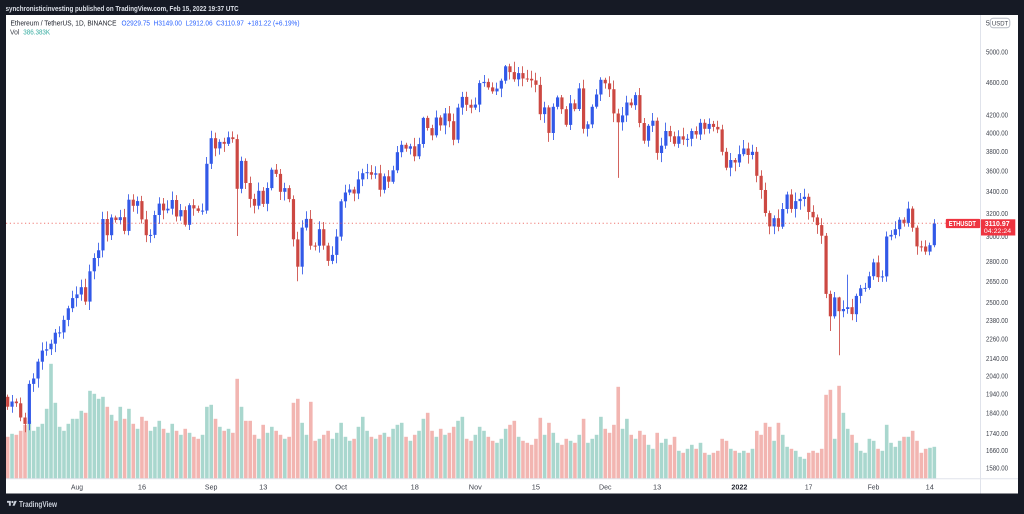 This screenshot has height=514, width=1024. I want to click on svg-text: 5, so click(988, 23).